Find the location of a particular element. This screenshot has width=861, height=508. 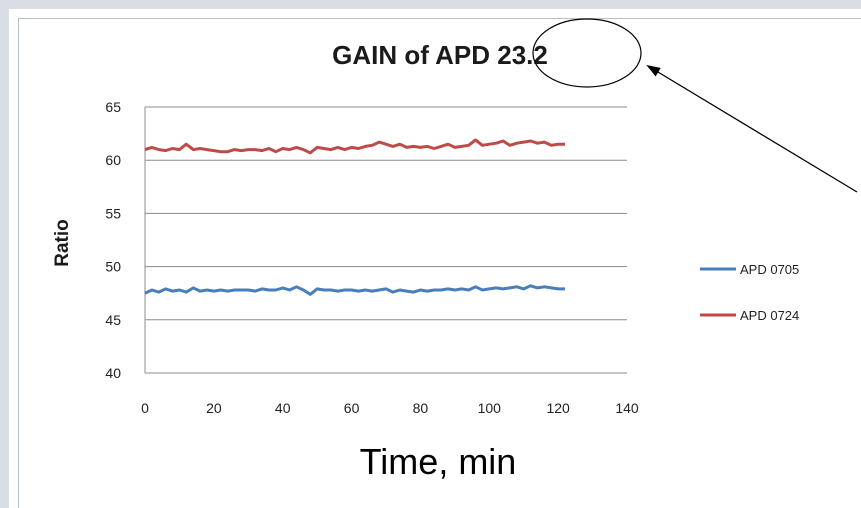

y-axis-label: Ratio is located at coordinates (62, 243).